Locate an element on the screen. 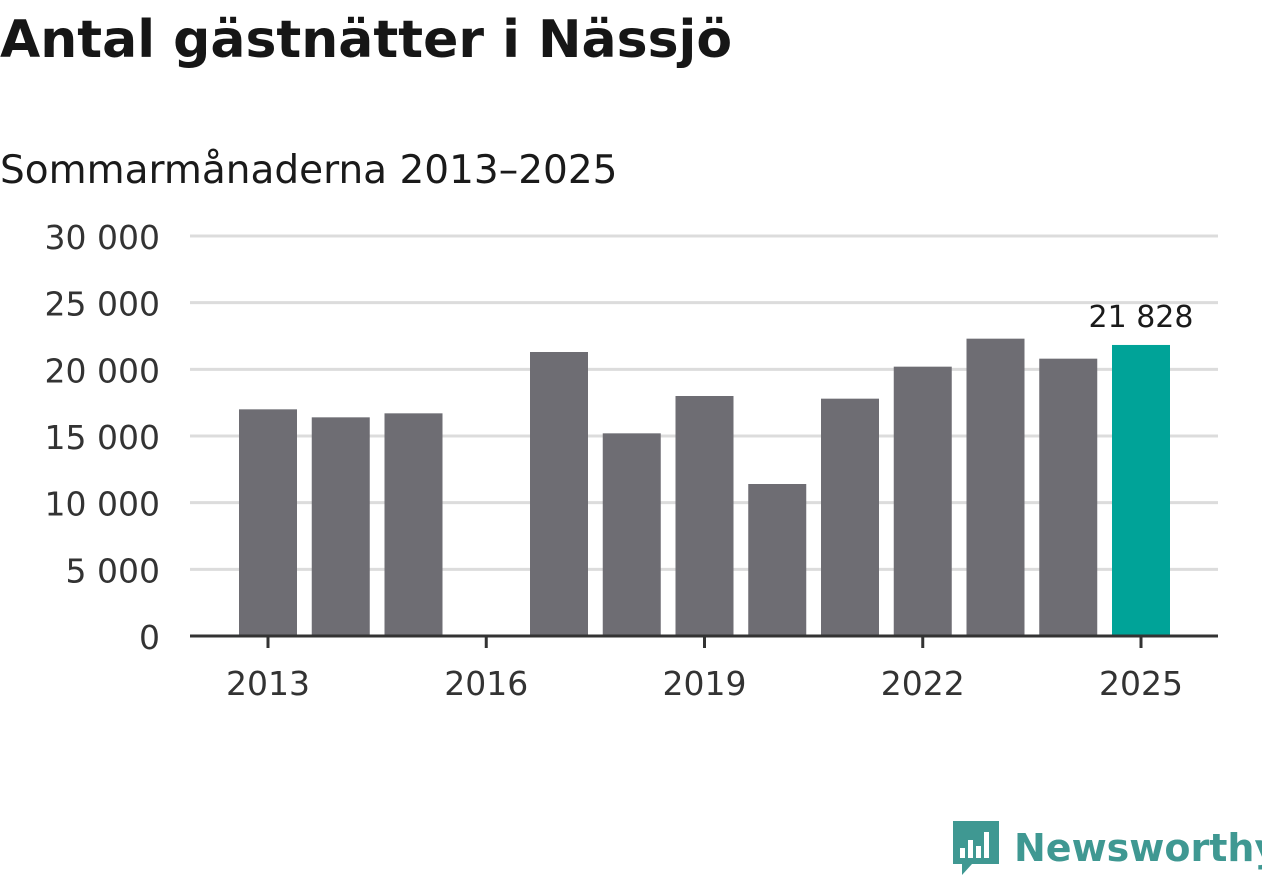  y-tick-label: 25 000 is located at coordinates (102, 304).